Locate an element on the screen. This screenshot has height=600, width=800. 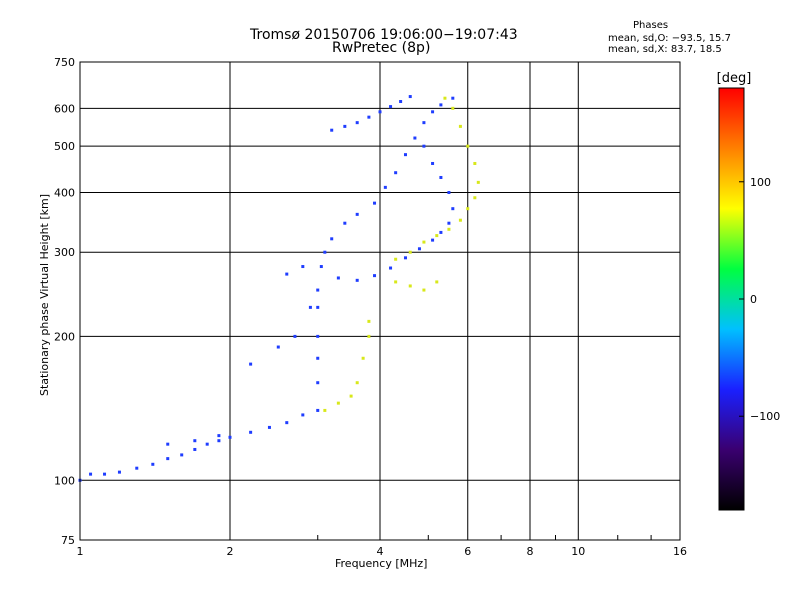
legend-title: Phases is located at coordinates (651, 25).